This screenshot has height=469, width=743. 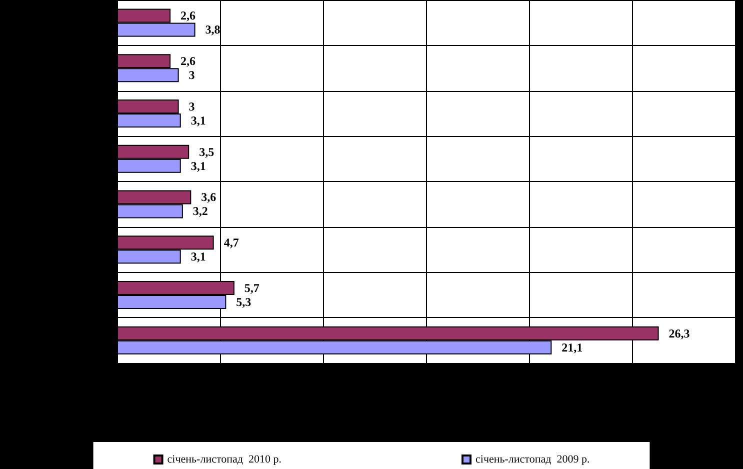 I want to click on data-label: 4,7, so click(x=231, y=243).